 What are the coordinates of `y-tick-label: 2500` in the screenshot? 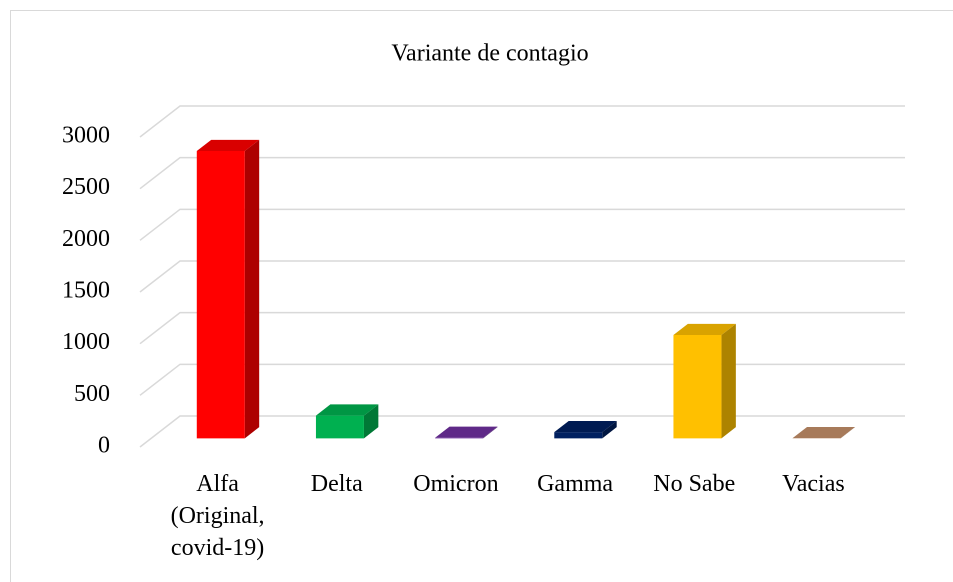 It's located at (86, 187).